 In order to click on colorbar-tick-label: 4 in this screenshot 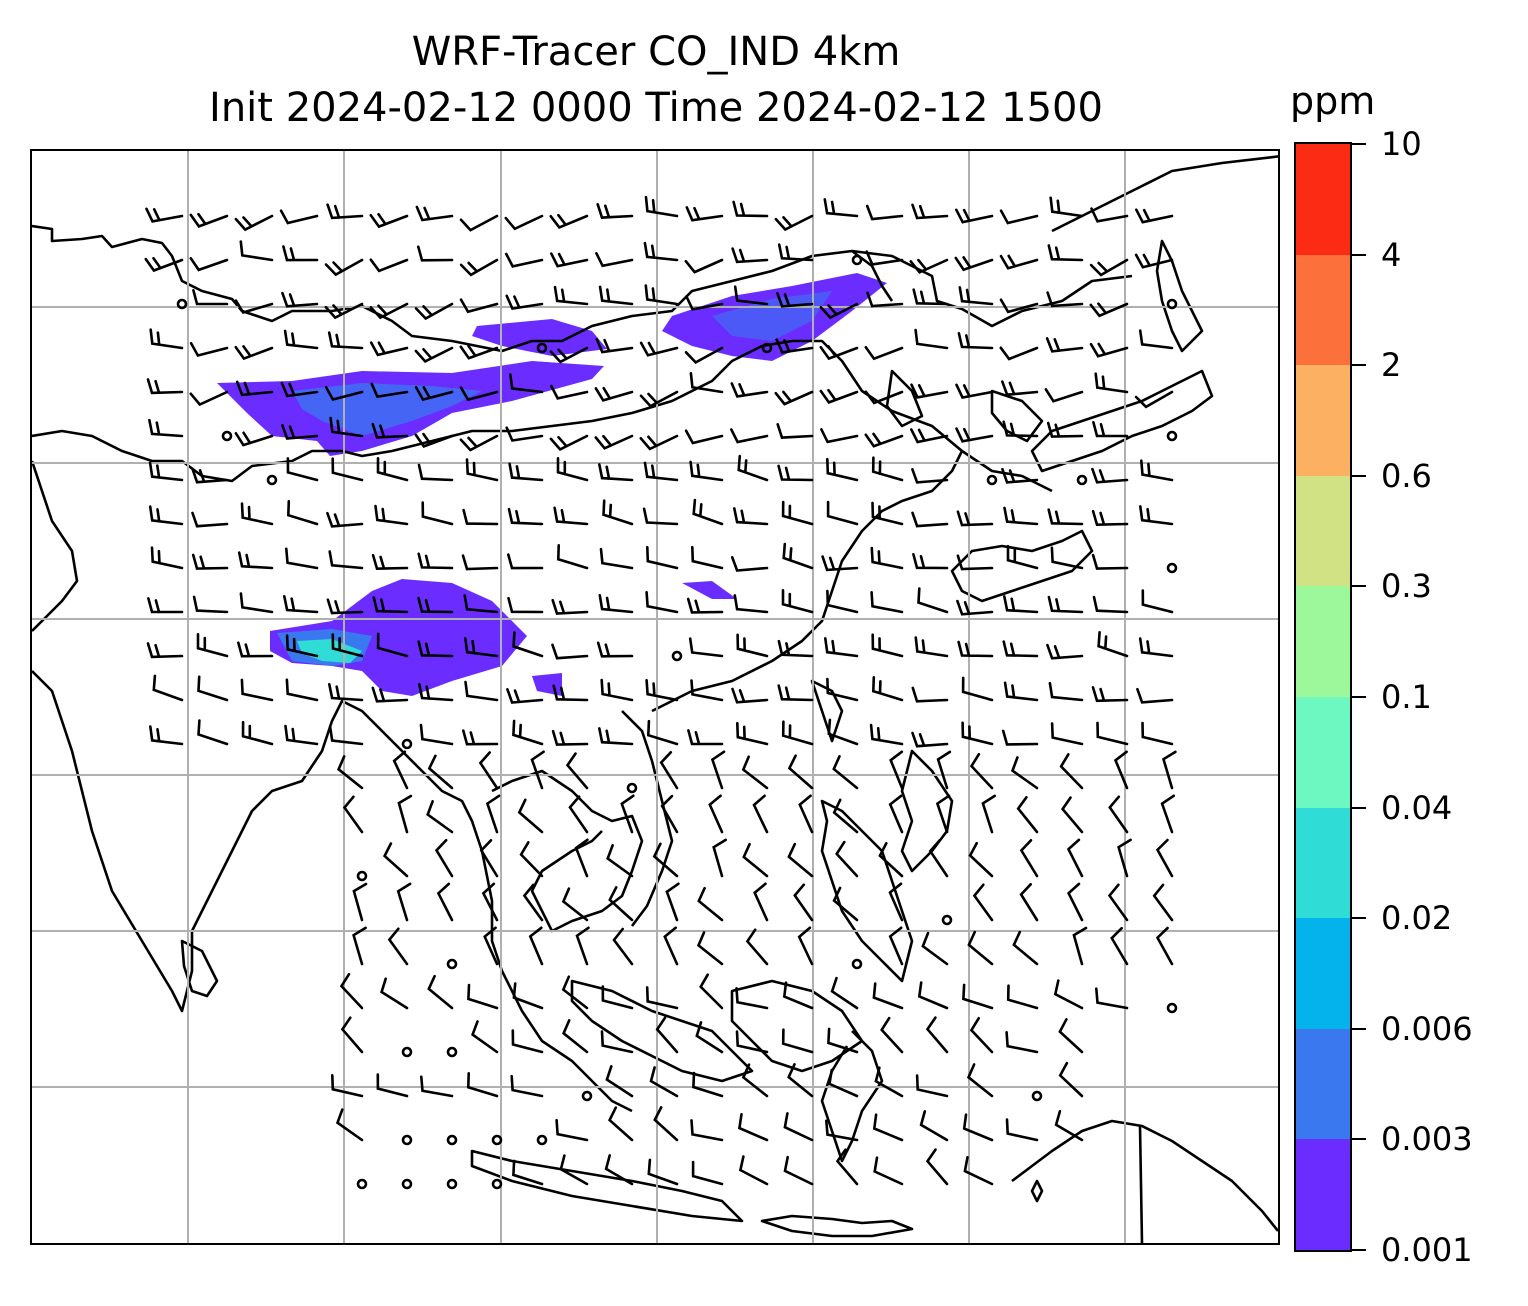, I will do `click(1391, 254)`.